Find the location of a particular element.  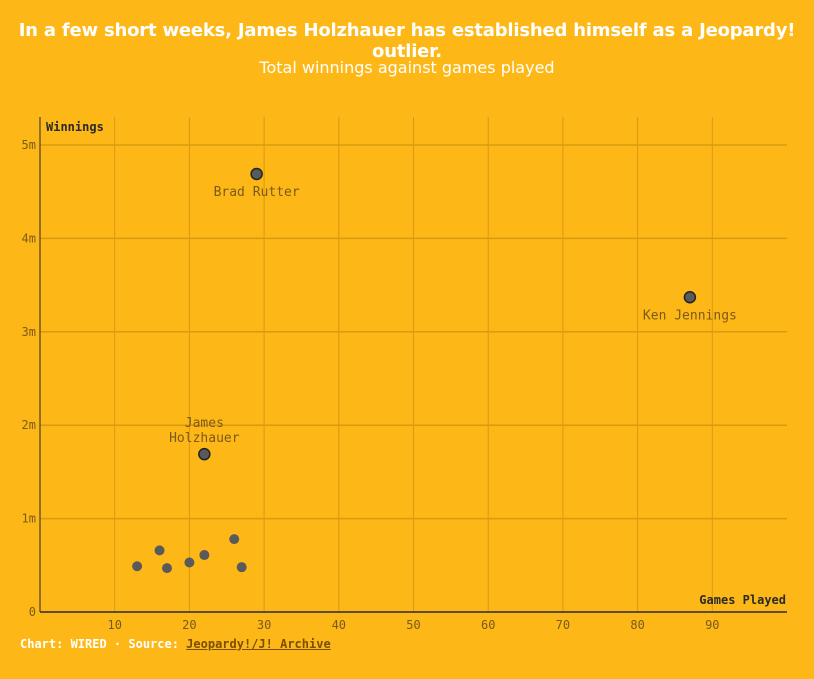

x-tick-label: 50 is located at coordinates (413, 625).